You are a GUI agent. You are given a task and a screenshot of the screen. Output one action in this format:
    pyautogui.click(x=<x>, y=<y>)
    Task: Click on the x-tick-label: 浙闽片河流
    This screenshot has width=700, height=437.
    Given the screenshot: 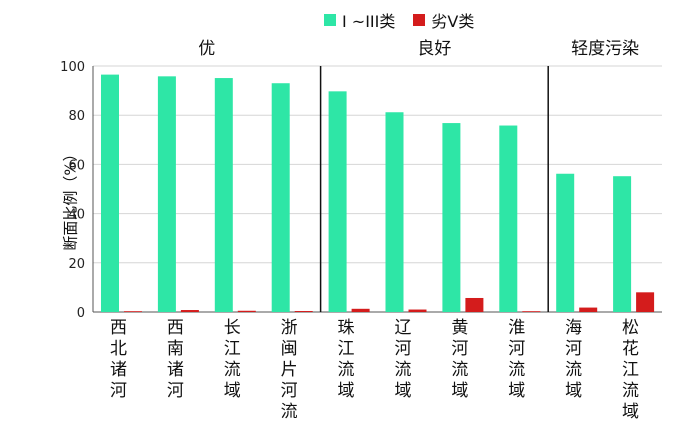 What is the action you would take?
    pyautogui.click(x=289, y=370)
    